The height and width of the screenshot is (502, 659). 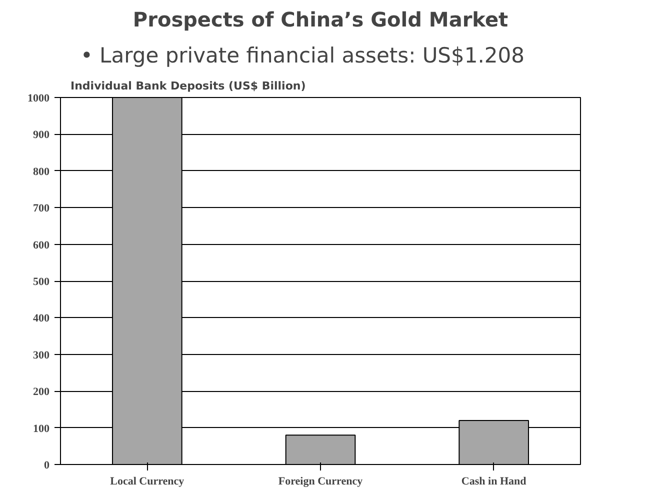 I want to click on y-tick-label: 900, so click(x=41, y=135).